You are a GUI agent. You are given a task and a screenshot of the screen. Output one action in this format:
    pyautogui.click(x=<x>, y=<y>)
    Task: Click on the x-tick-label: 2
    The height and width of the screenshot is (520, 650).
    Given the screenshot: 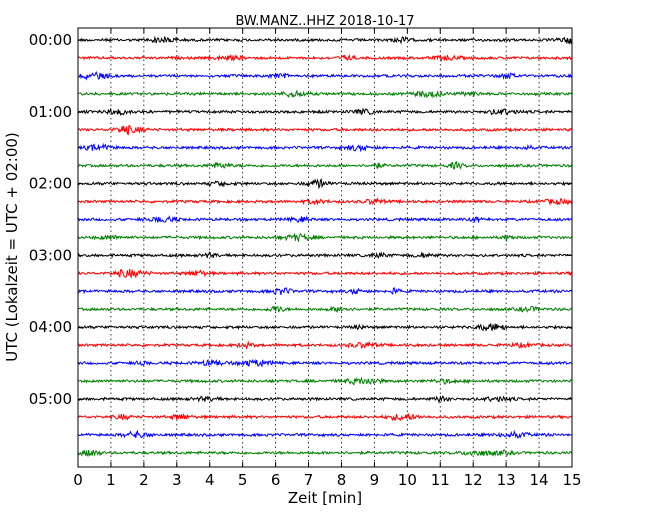 What is the action you would take?
    pyautogui.click(x=144, y=480)
    